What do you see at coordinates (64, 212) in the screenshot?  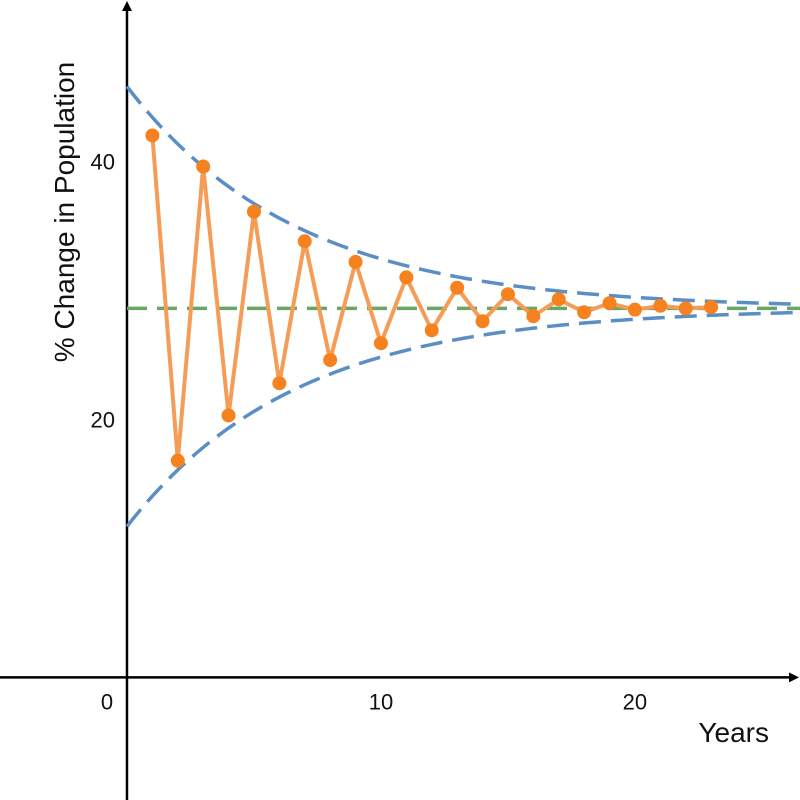 I see `y-axis-title: % Change in Population` at bounding box center [64, 212].